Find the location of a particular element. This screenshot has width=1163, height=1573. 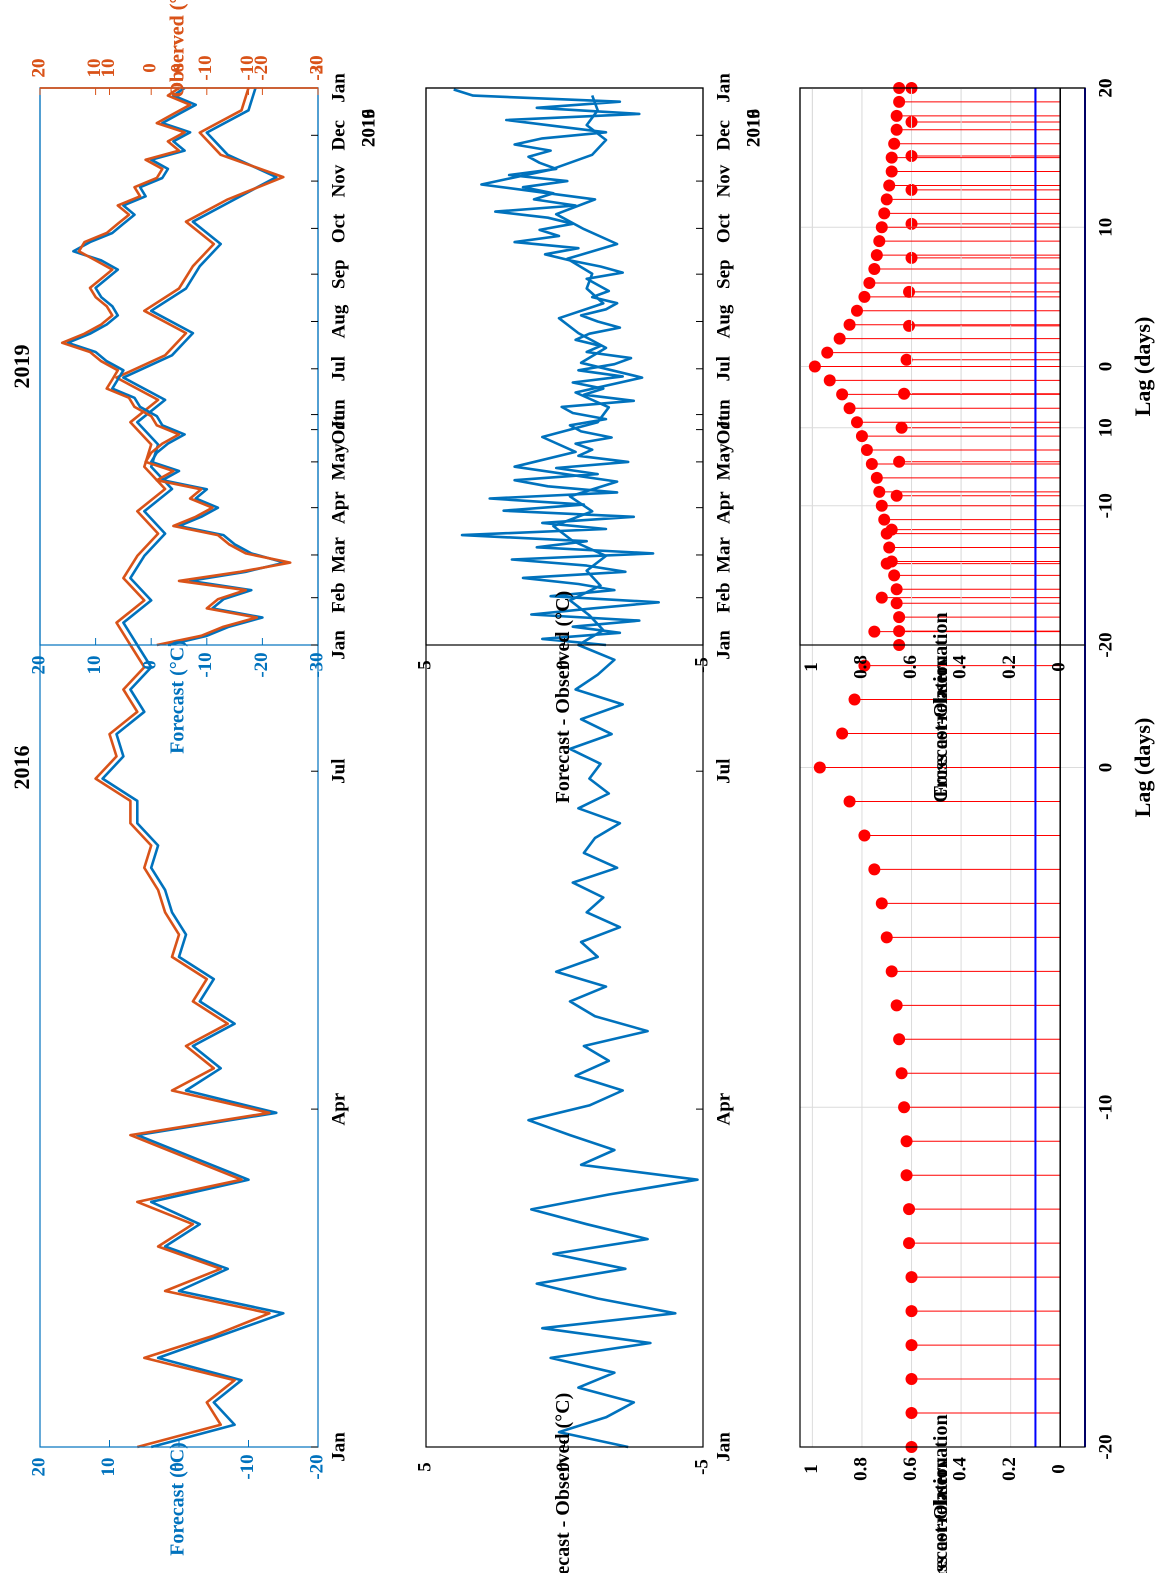

diff-2019-xtick-label: Jun is located at coordinates (723, 414).